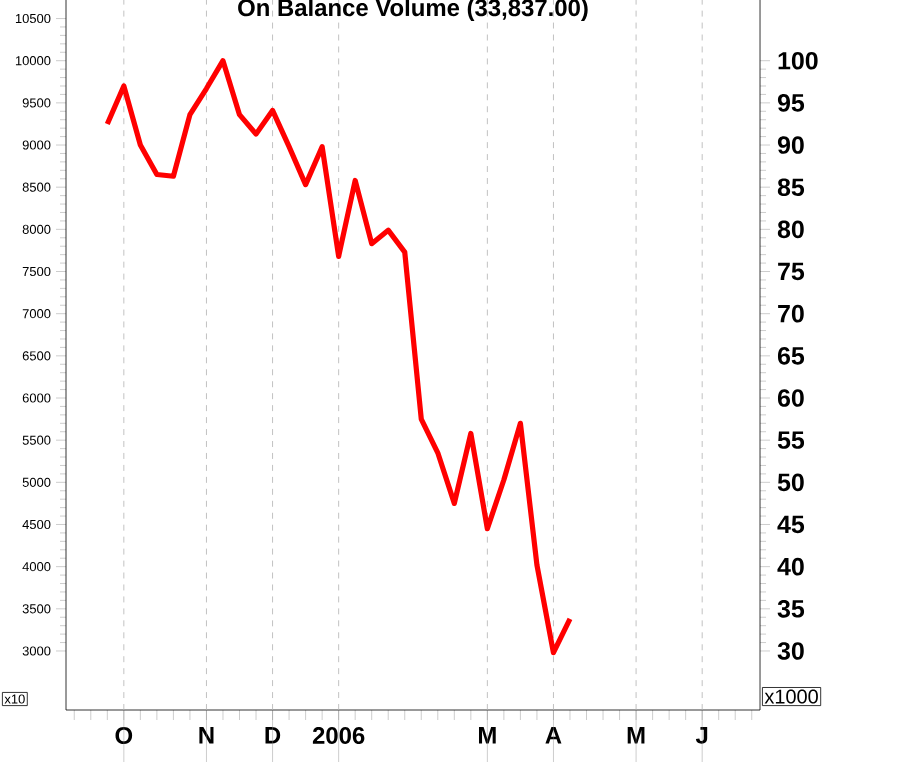 This screenshot has height=762, width=902. I want to click on y2-tick-label: 80, so click(790, 229).